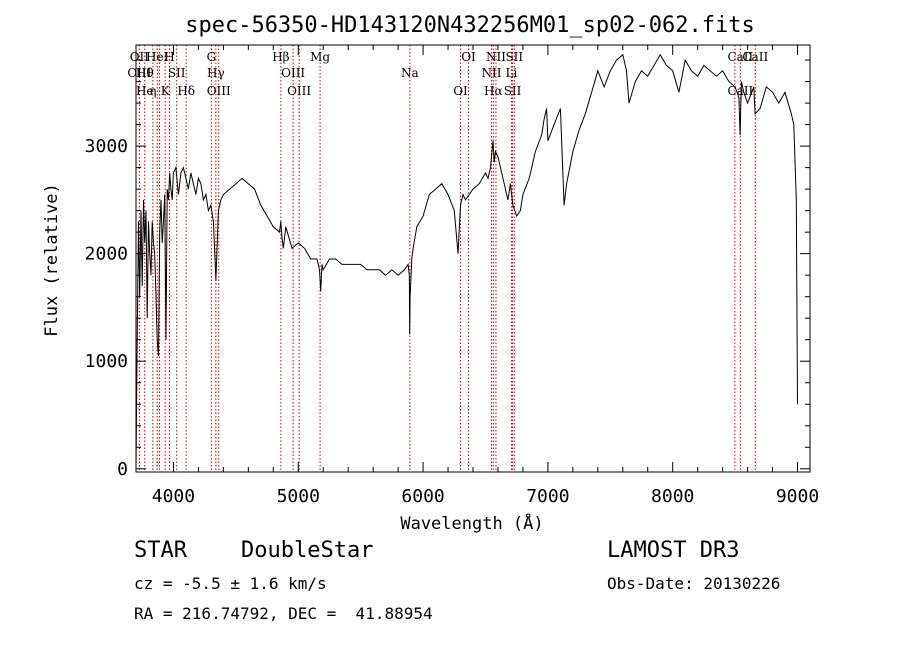 This screenshot has height=649, width=900. I want to click on line-label: OII, so click(140, 57).